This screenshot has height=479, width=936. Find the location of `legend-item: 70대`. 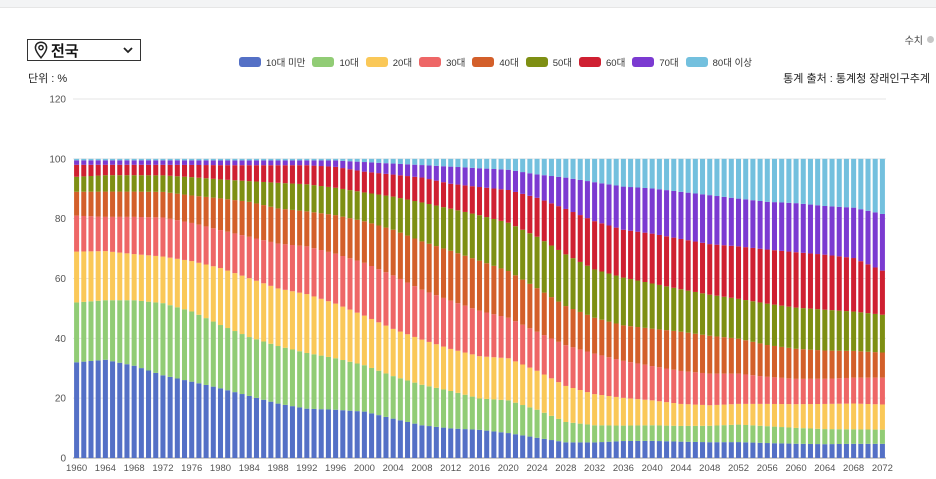

legend-item: 70대 is located at coordinates (655, 62).